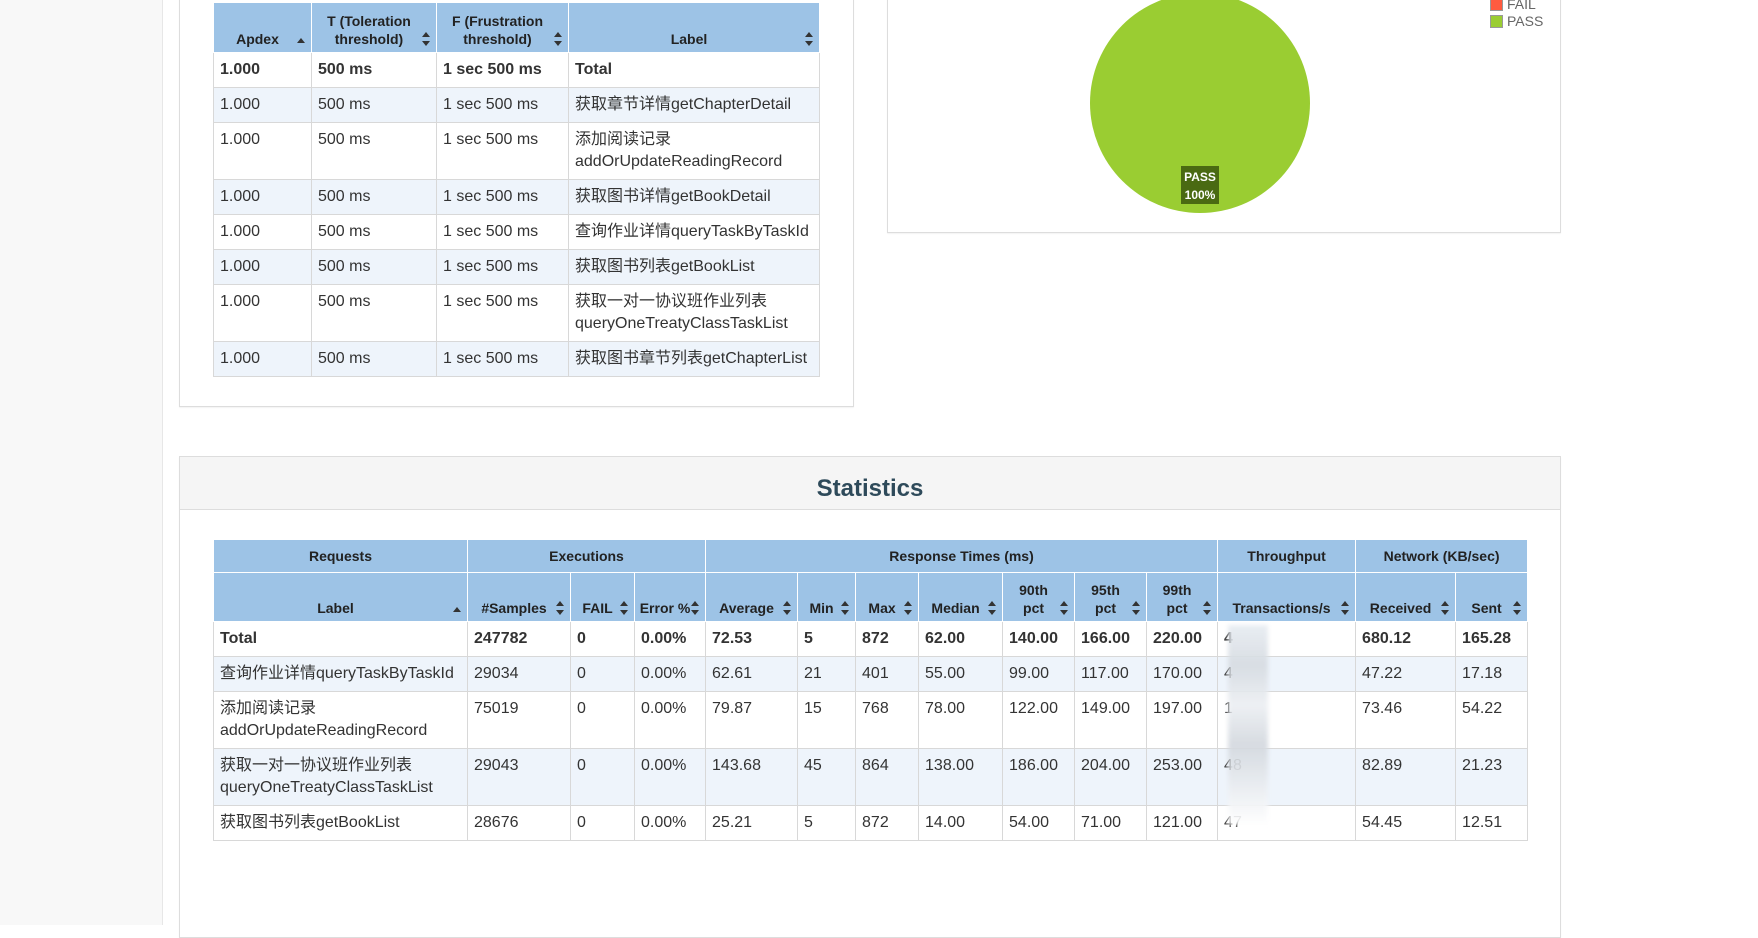 Image resolution: width=1758 pixels, height=938 pixels. What do you see at coordinates (602, 597) in the screenshot?
I see `stats-header-2: FAIL` at bounding box center [602, 597].